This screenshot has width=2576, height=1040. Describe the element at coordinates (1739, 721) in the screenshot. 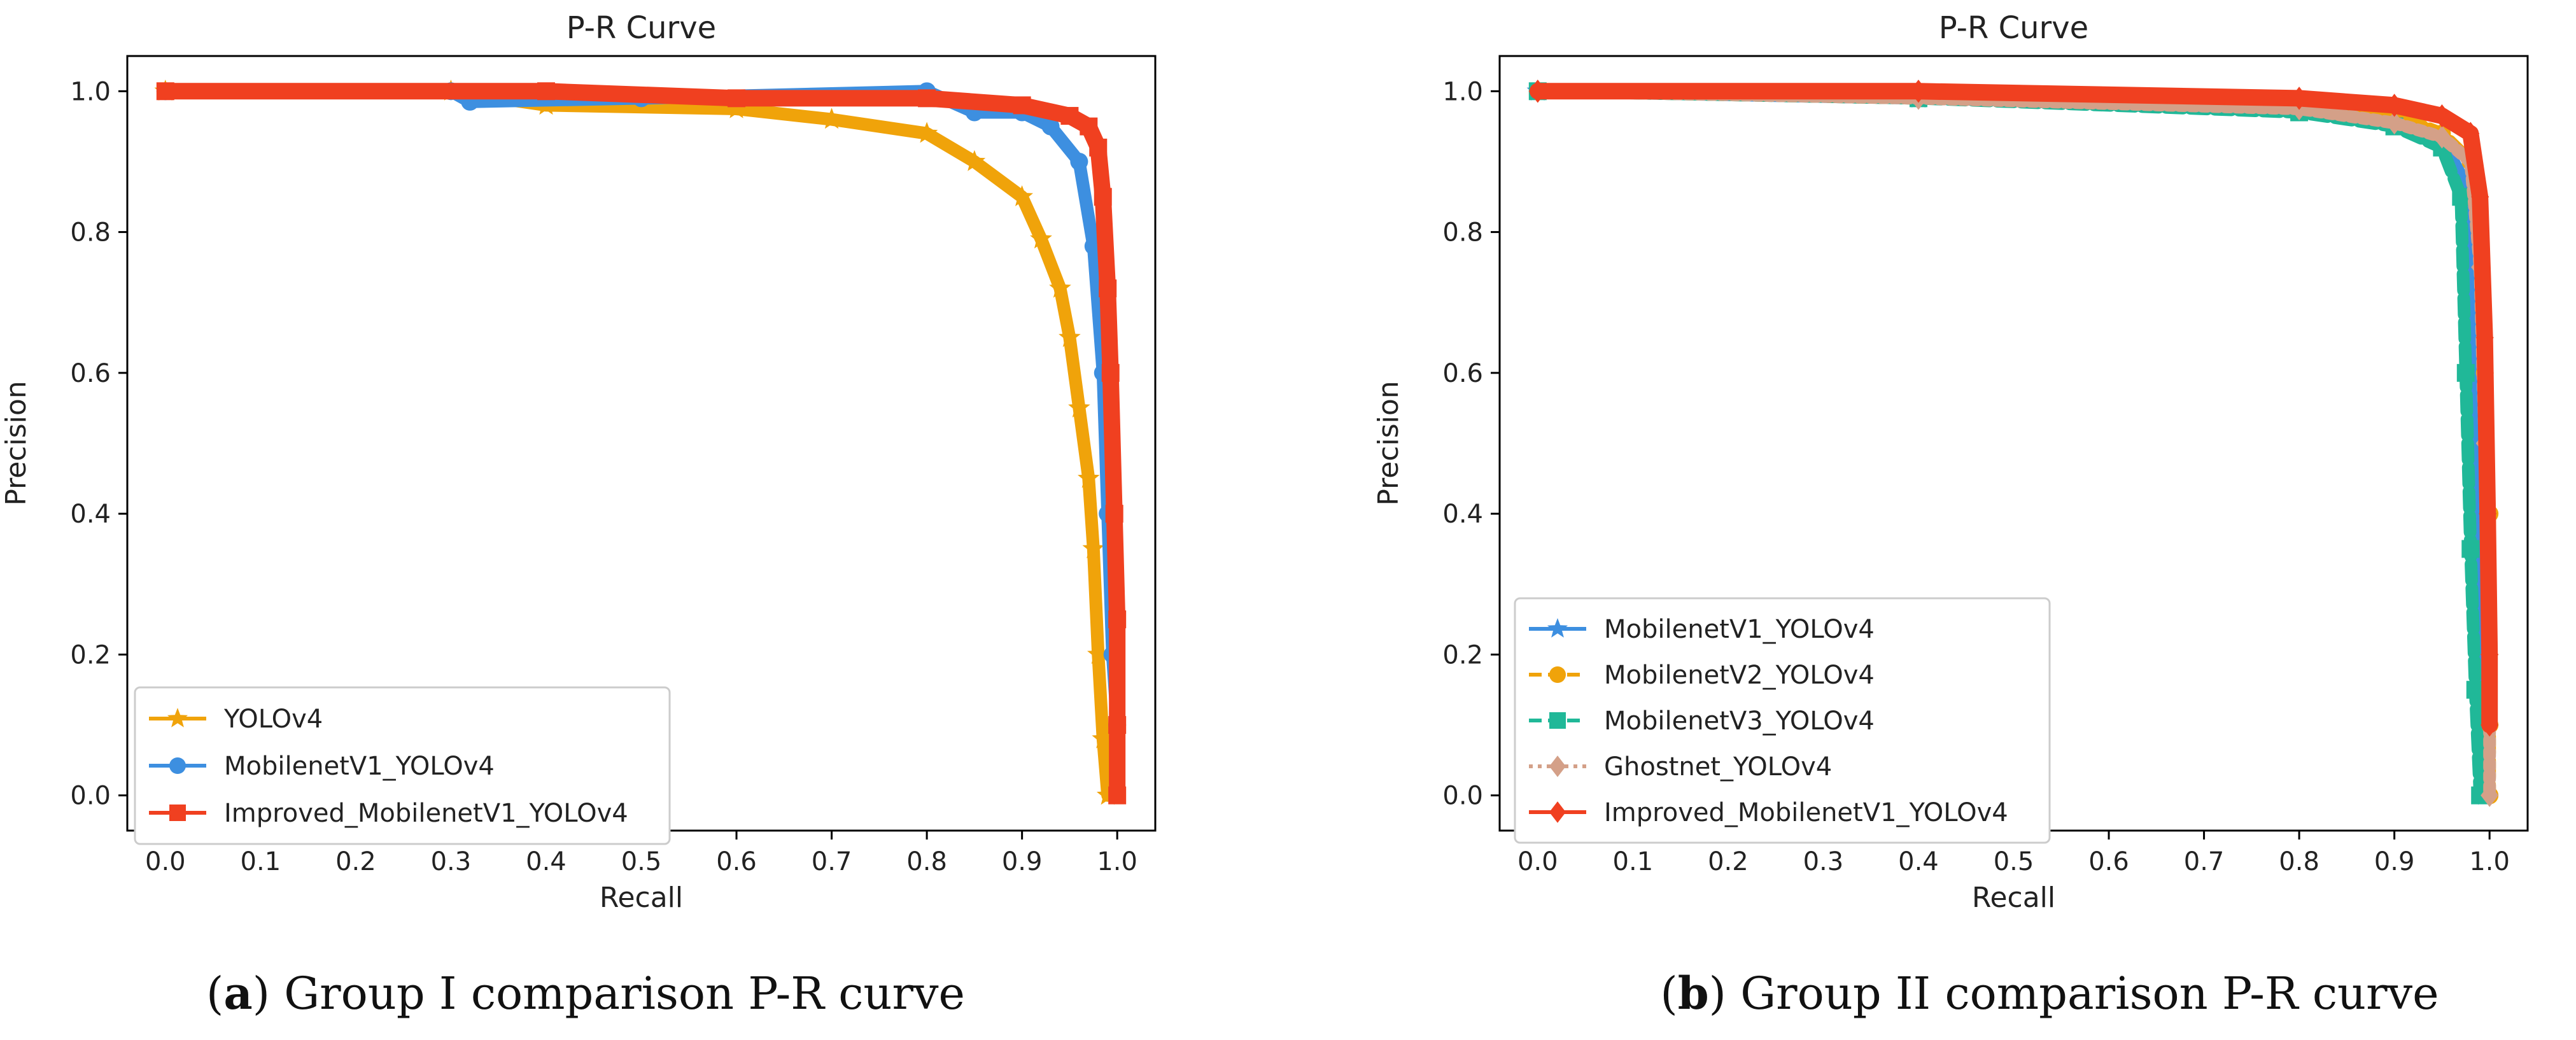

I see `legend-entry-label: MobilenetV3_YOLOv4` at that location.